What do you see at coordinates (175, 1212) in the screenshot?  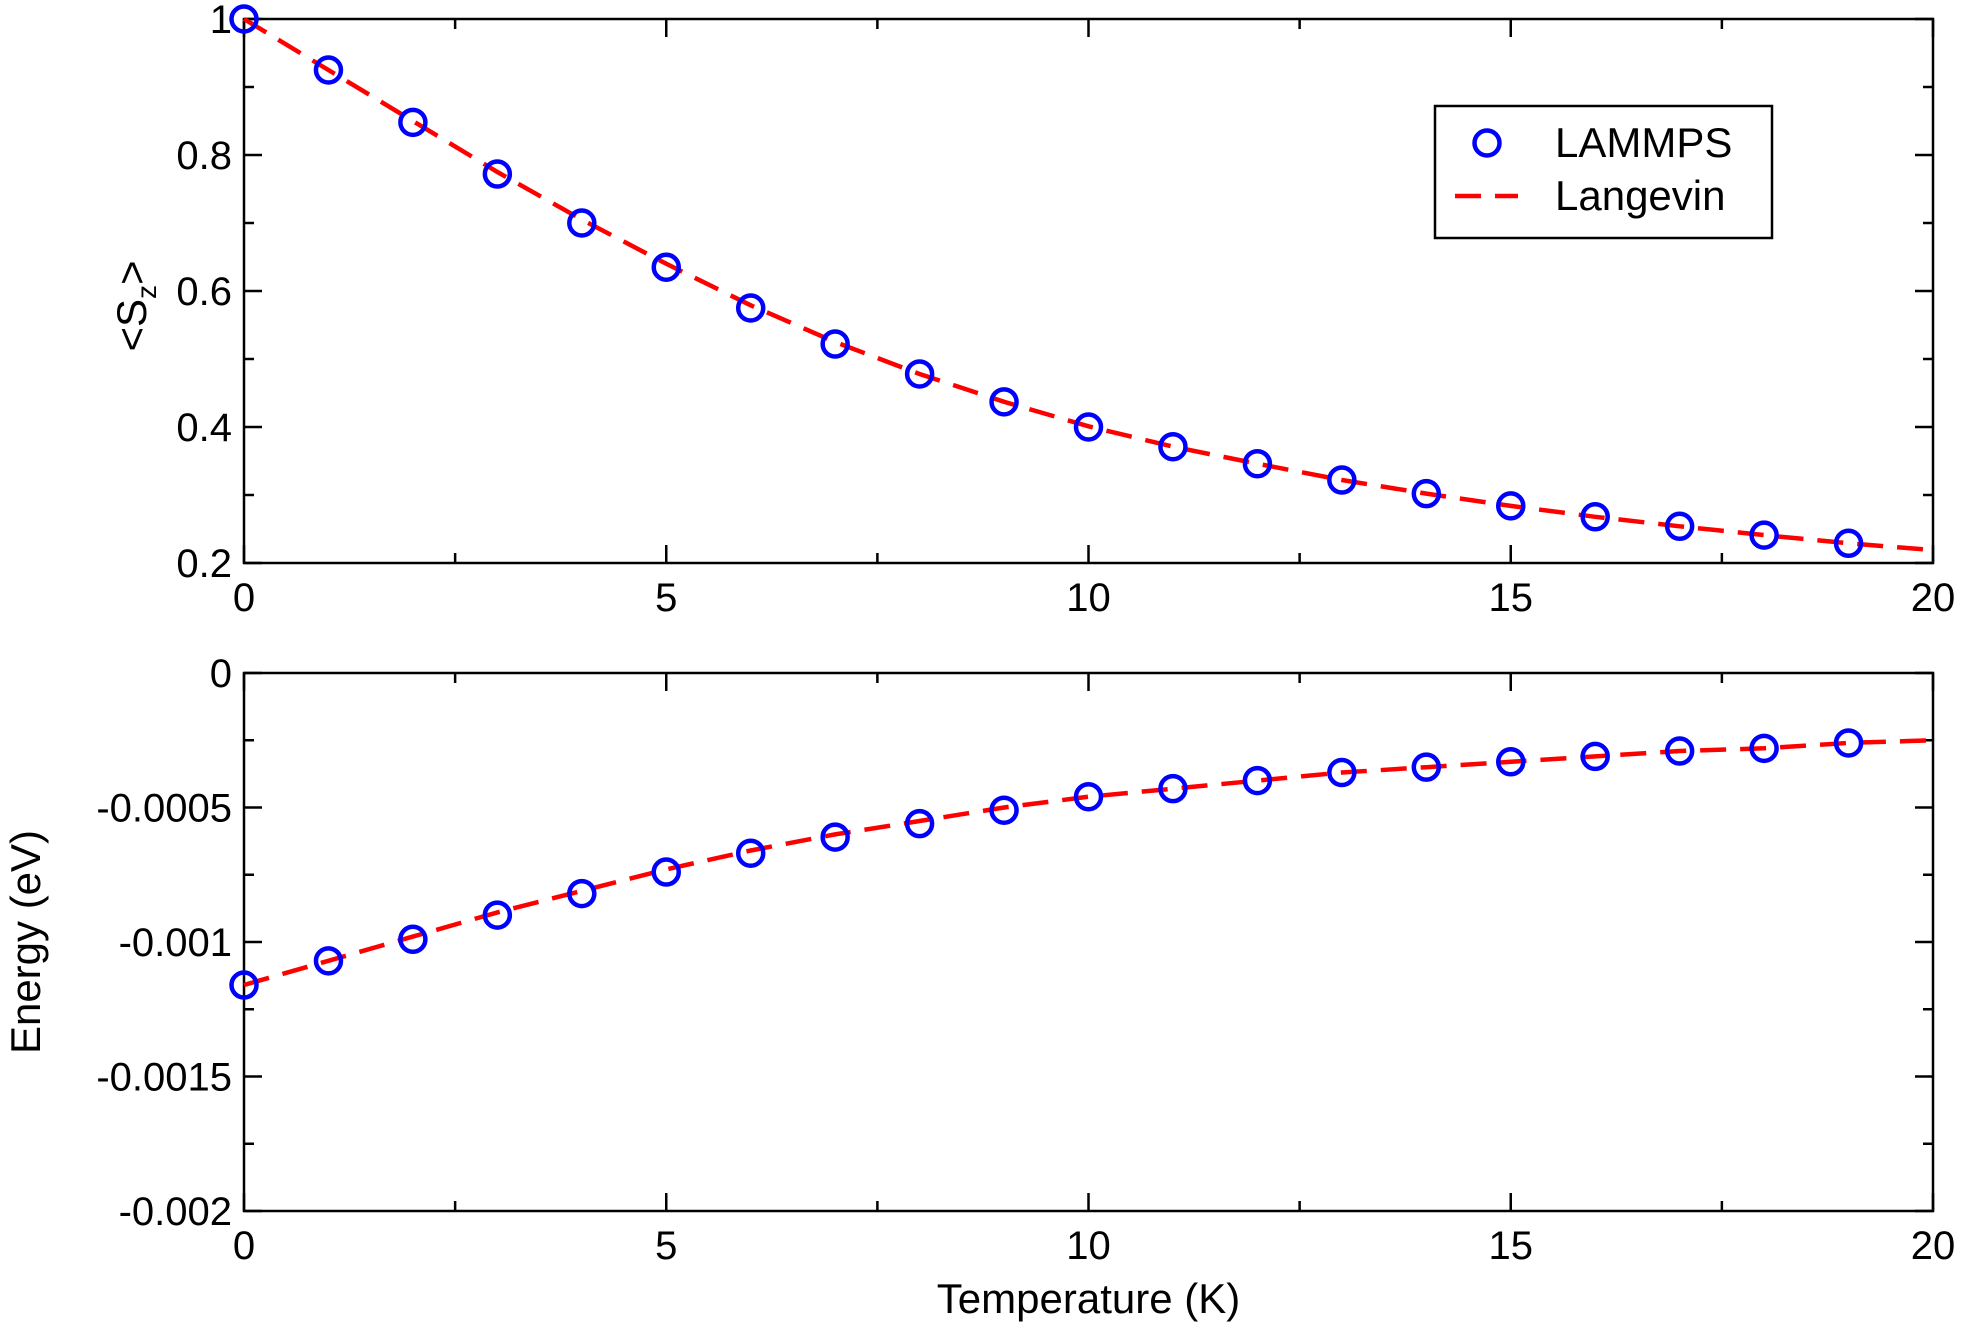 I see `bottom-y-tick-label: -0.002` at bounding box center [175, 1212].